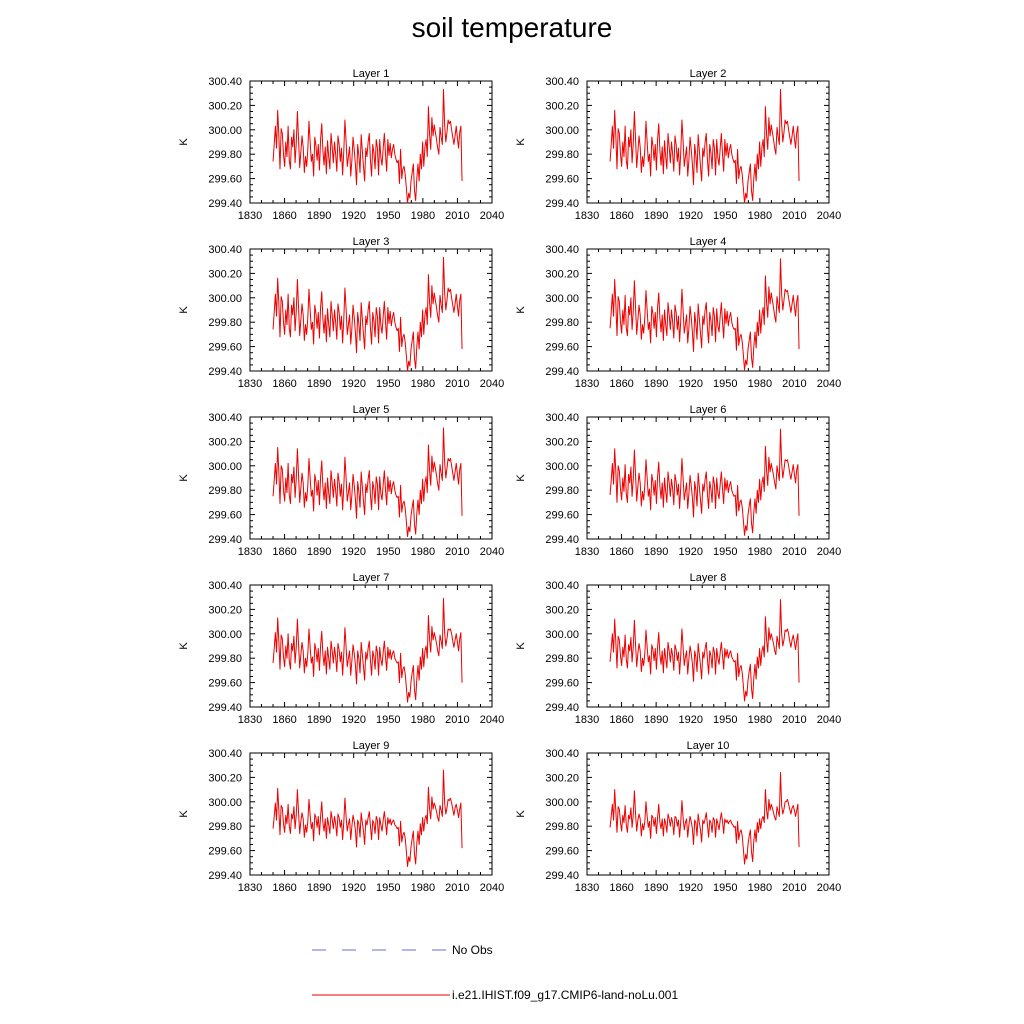 This screenshot has height=1024, width=1024. I want to click on panel-title: Layer 1, so click(371, 74).